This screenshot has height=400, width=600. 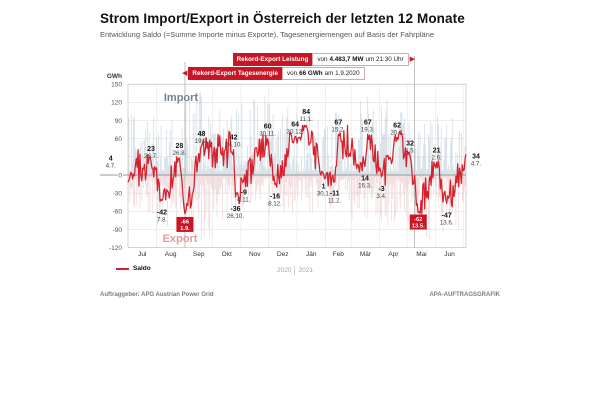 What do you see at coordinates (119, 121) in the screenshot?
I see `svg-text: 90` at bounding box center [119, 121].